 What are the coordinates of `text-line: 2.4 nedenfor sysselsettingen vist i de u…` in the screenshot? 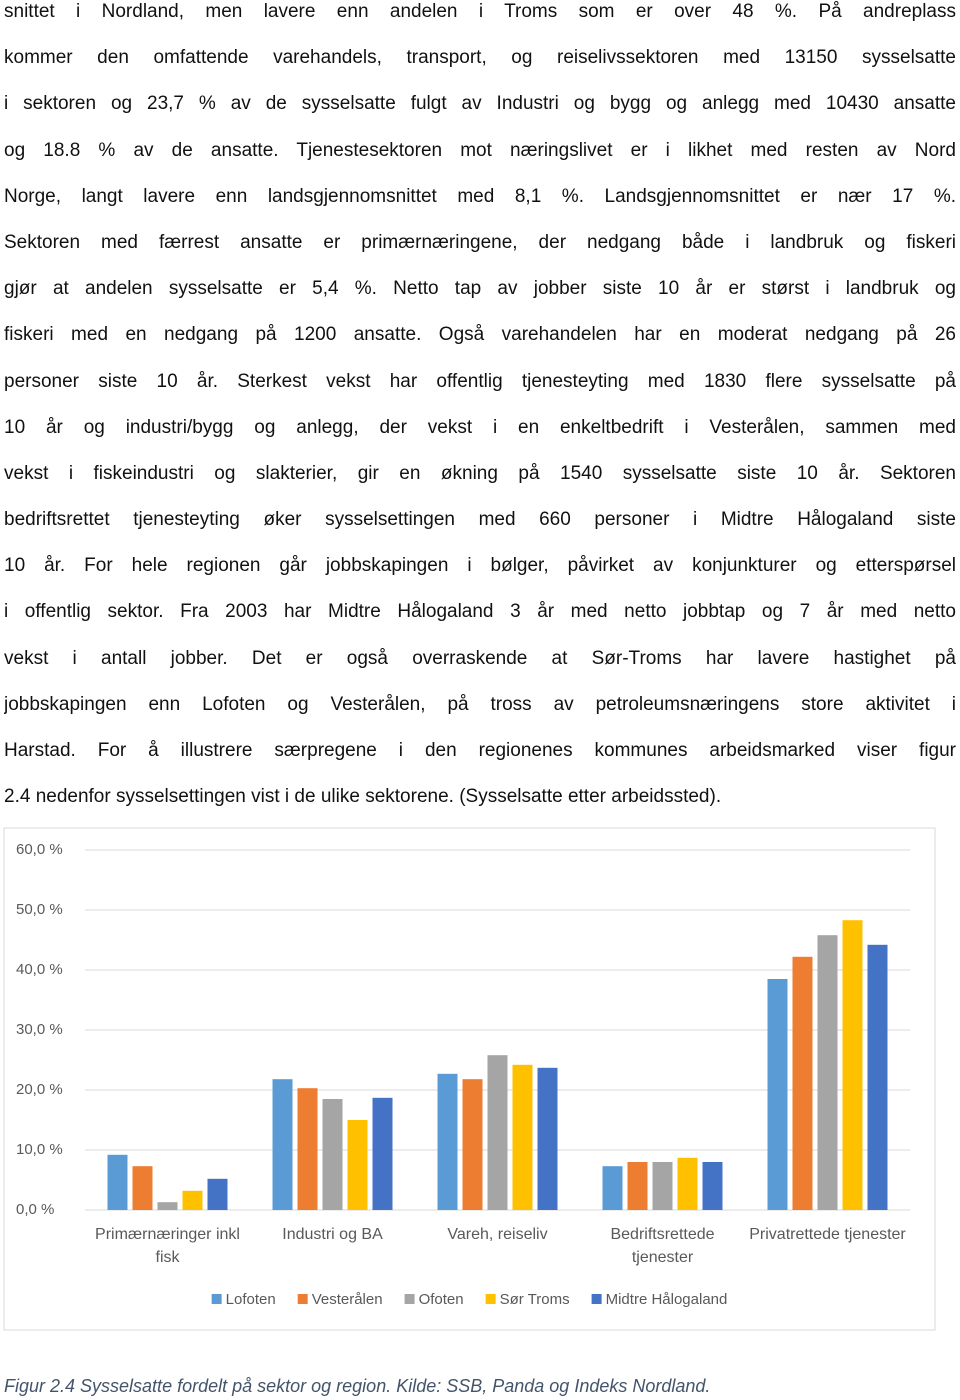 It's located at (363, 797).